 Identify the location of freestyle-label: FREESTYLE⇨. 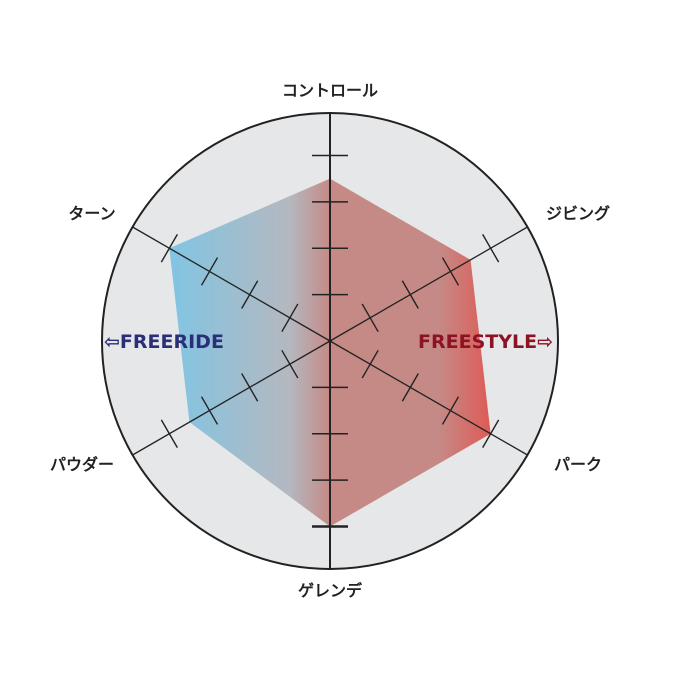
(485, 342).